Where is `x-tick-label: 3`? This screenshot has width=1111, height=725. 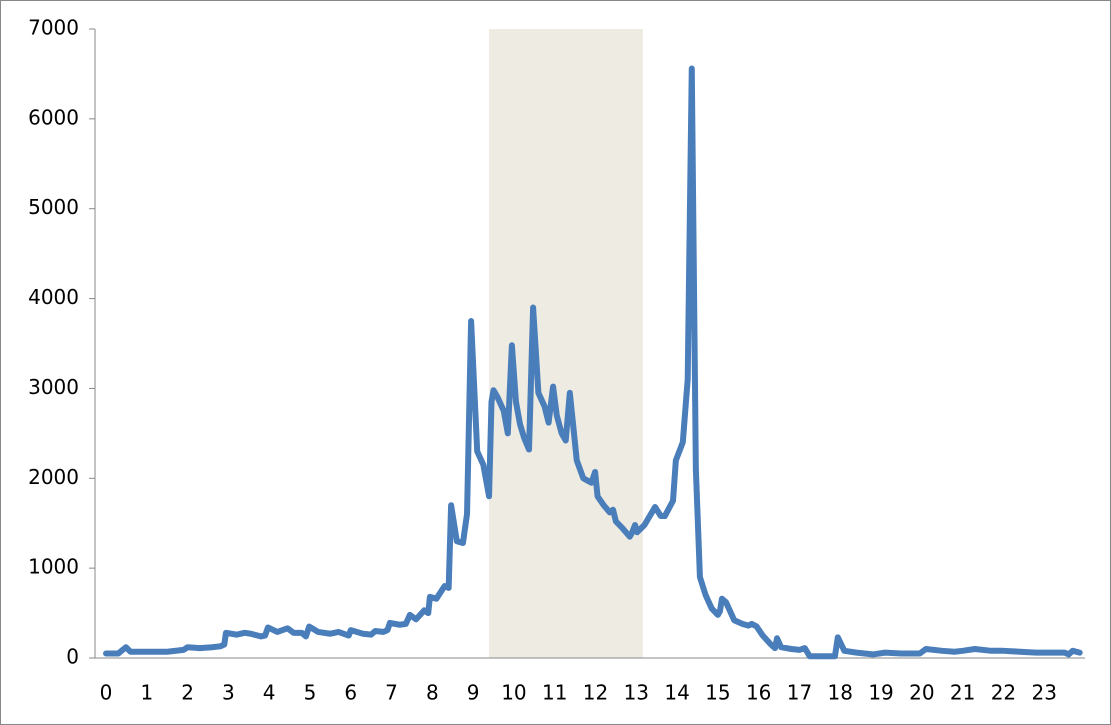
x-tick-label: 3 is located at coordinates (228, 693).